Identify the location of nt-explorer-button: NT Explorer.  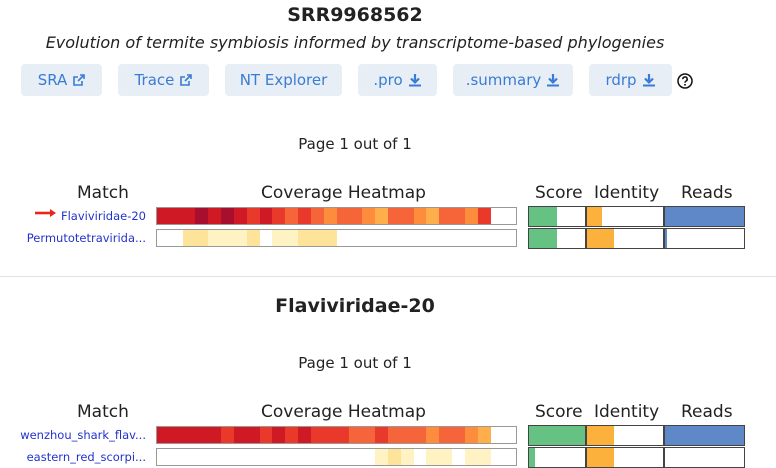
(283, 80).